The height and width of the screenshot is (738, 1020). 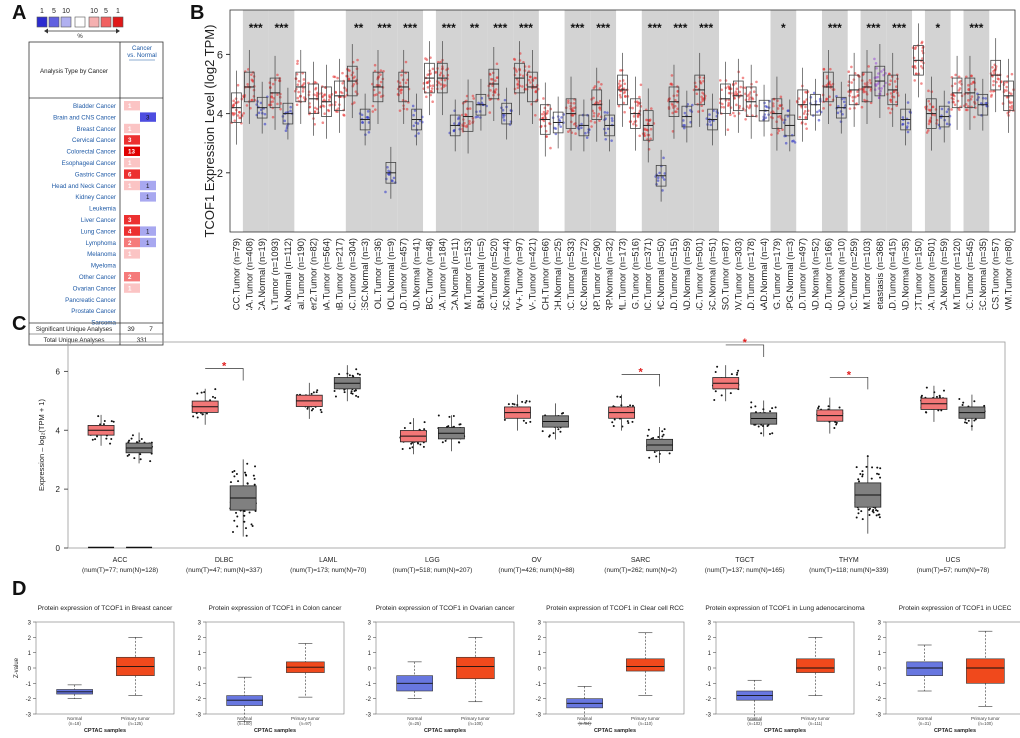 I want to click on y-tick-label: 6, so click(x=58, y=371).